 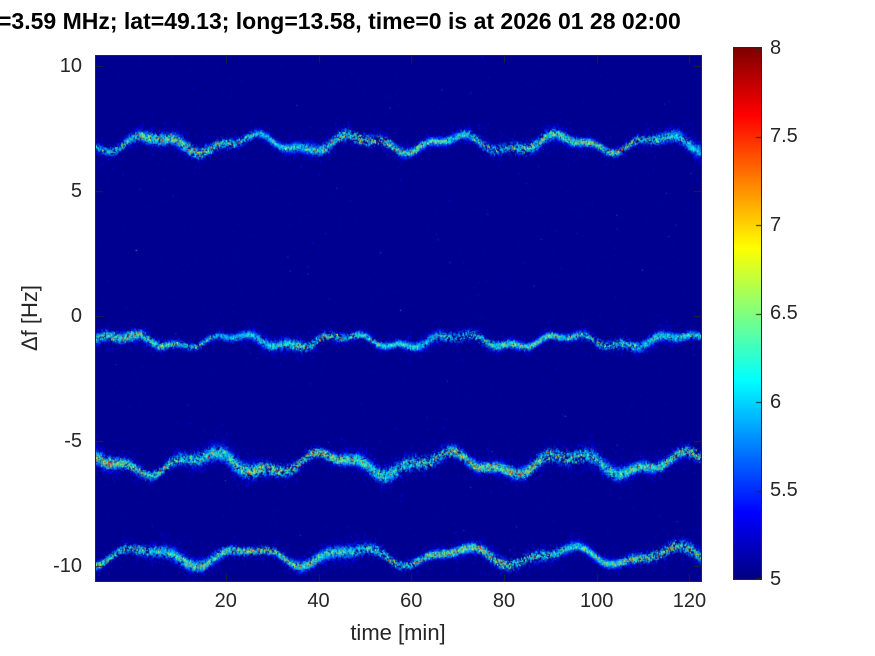 What do you see at coordinates (70, 66) in the screenshot?
I see `y-tick-label: 10` at bounding box center [70, 66].